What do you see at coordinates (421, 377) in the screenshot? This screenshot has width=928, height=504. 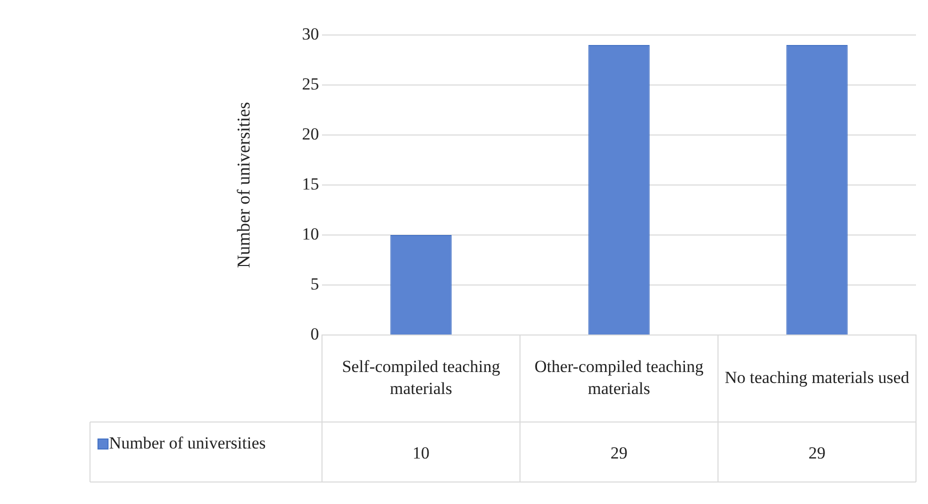 I see `x-tick-label: Self-compiled teaching materials` at bounding box center [421, 377].